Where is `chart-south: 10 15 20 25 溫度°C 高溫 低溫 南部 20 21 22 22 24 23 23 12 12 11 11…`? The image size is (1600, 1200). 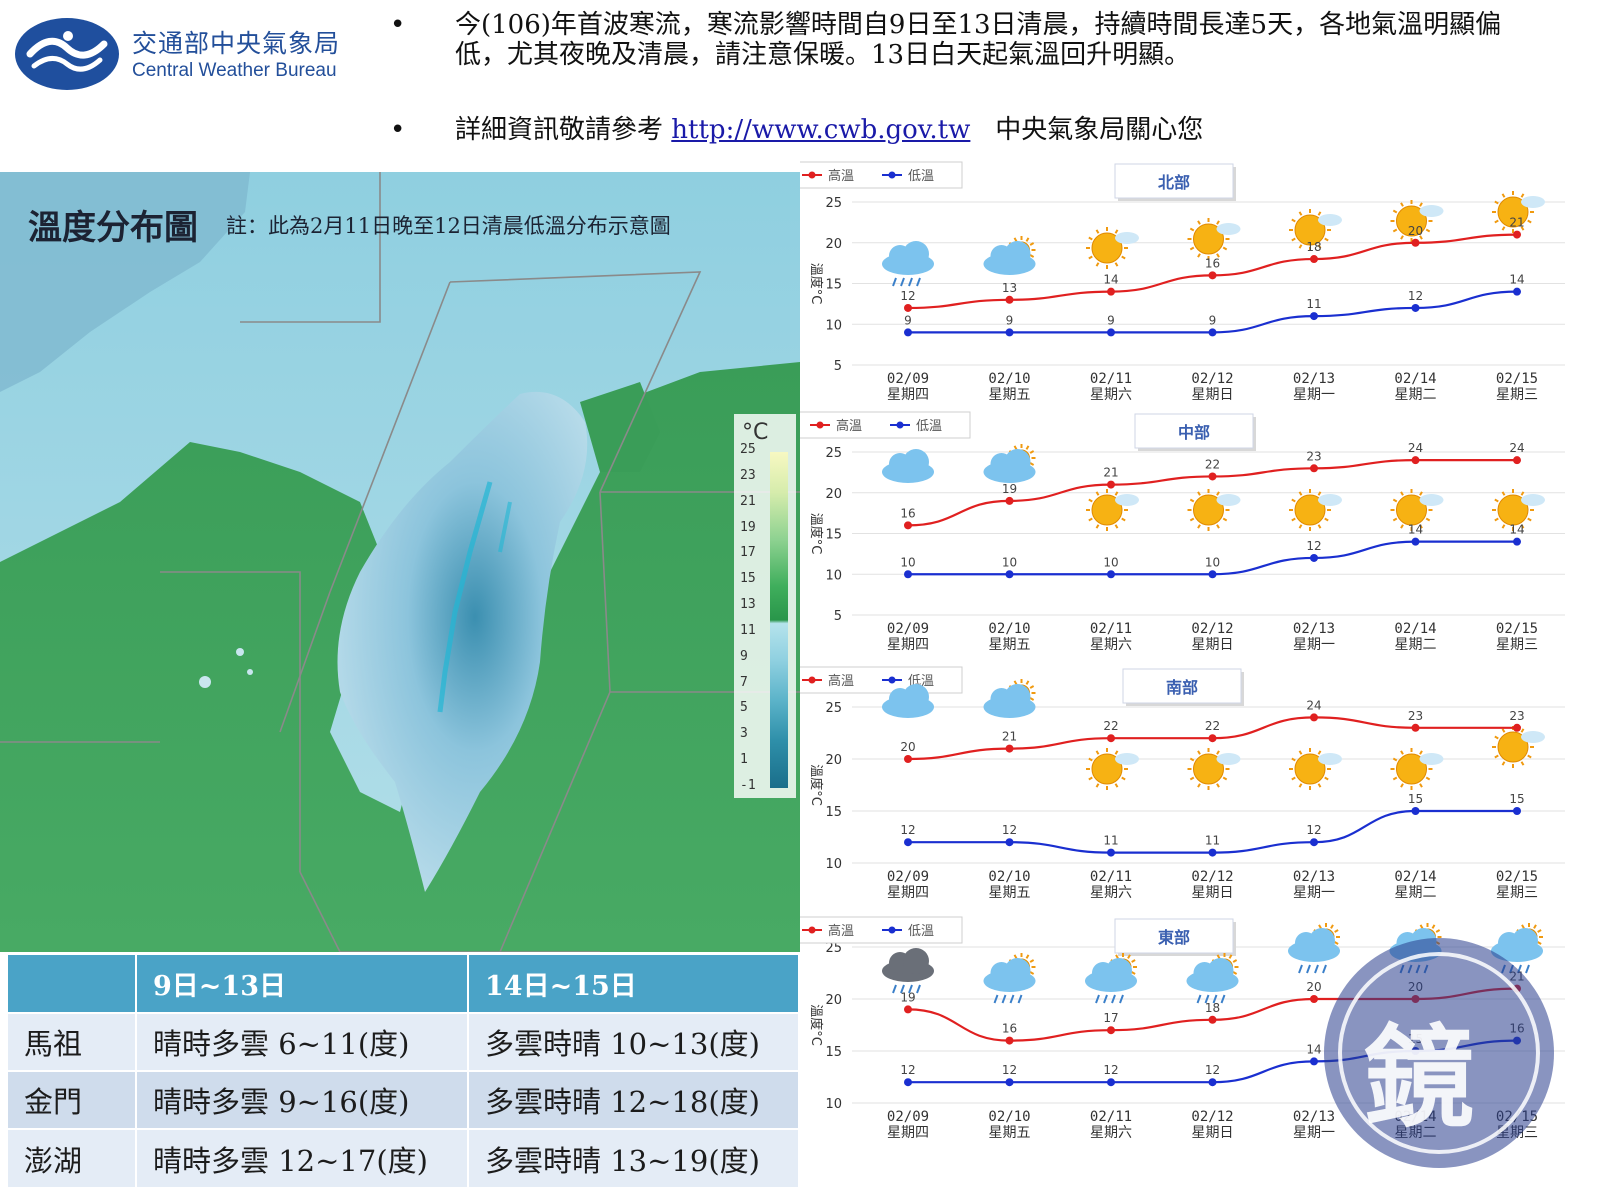 chart-south: 10 15 20 25 溫度°C 高溫 低溫 南部 20 21 22 22 24 23 23 12 12 11 11… is located at coordinates (1200, 790).